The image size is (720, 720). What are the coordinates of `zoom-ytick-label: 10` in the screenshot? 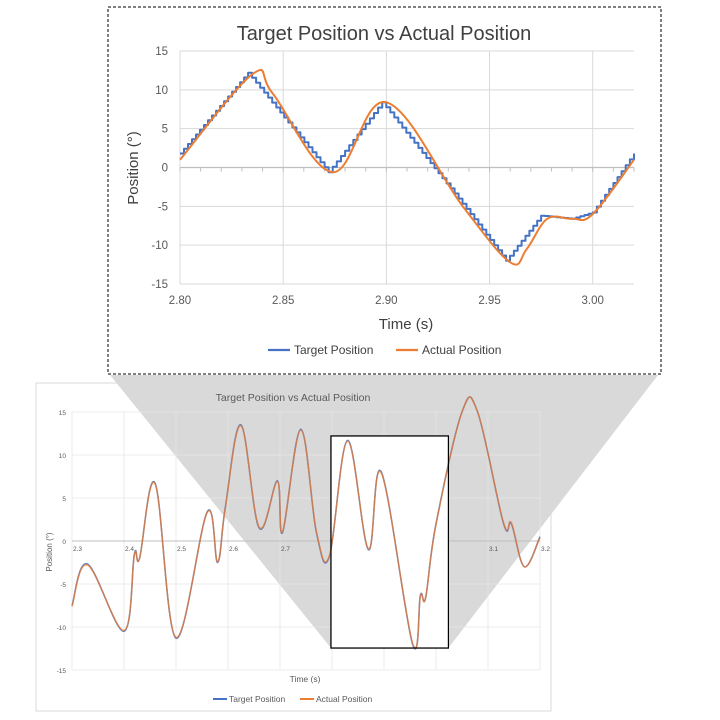 It's located at (161, 91).